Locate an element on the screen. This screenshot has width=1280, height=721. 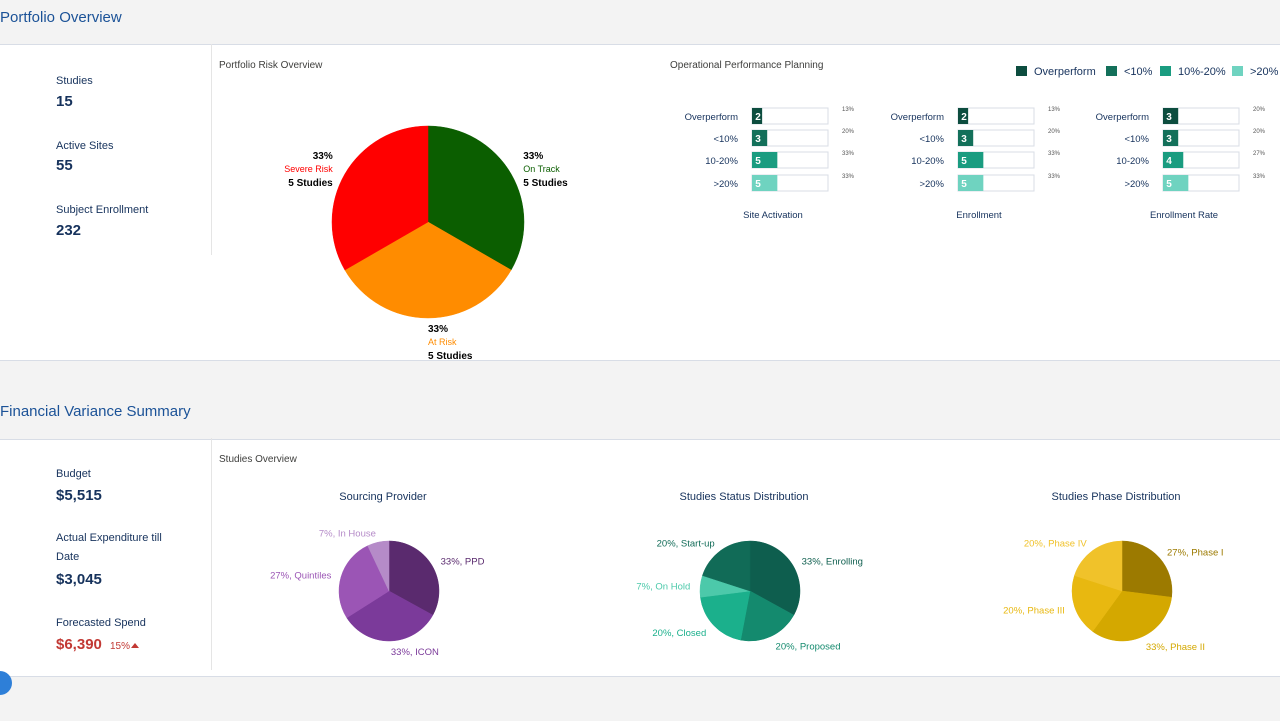
pie-value-label: 20%, Proposed is located at coordinates (808, 646).